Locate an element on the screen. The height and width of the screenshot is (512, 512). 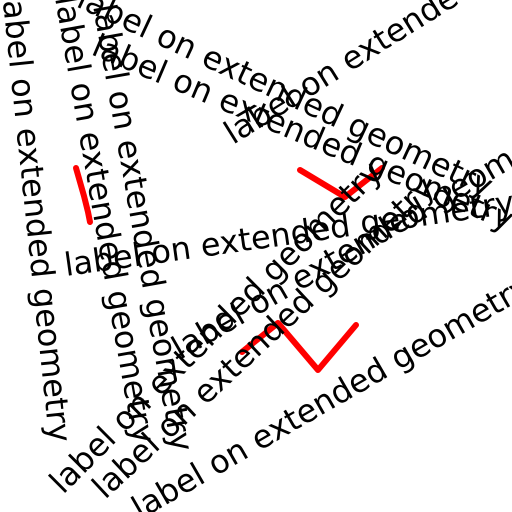
line-feature-zigzag is located at coordinates (299, 346).